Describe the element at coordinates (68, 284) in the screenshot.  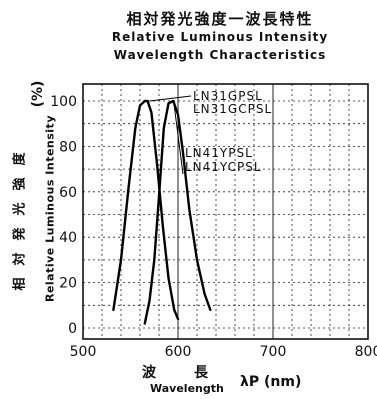
I see `y-tick-label: 20` at that location.